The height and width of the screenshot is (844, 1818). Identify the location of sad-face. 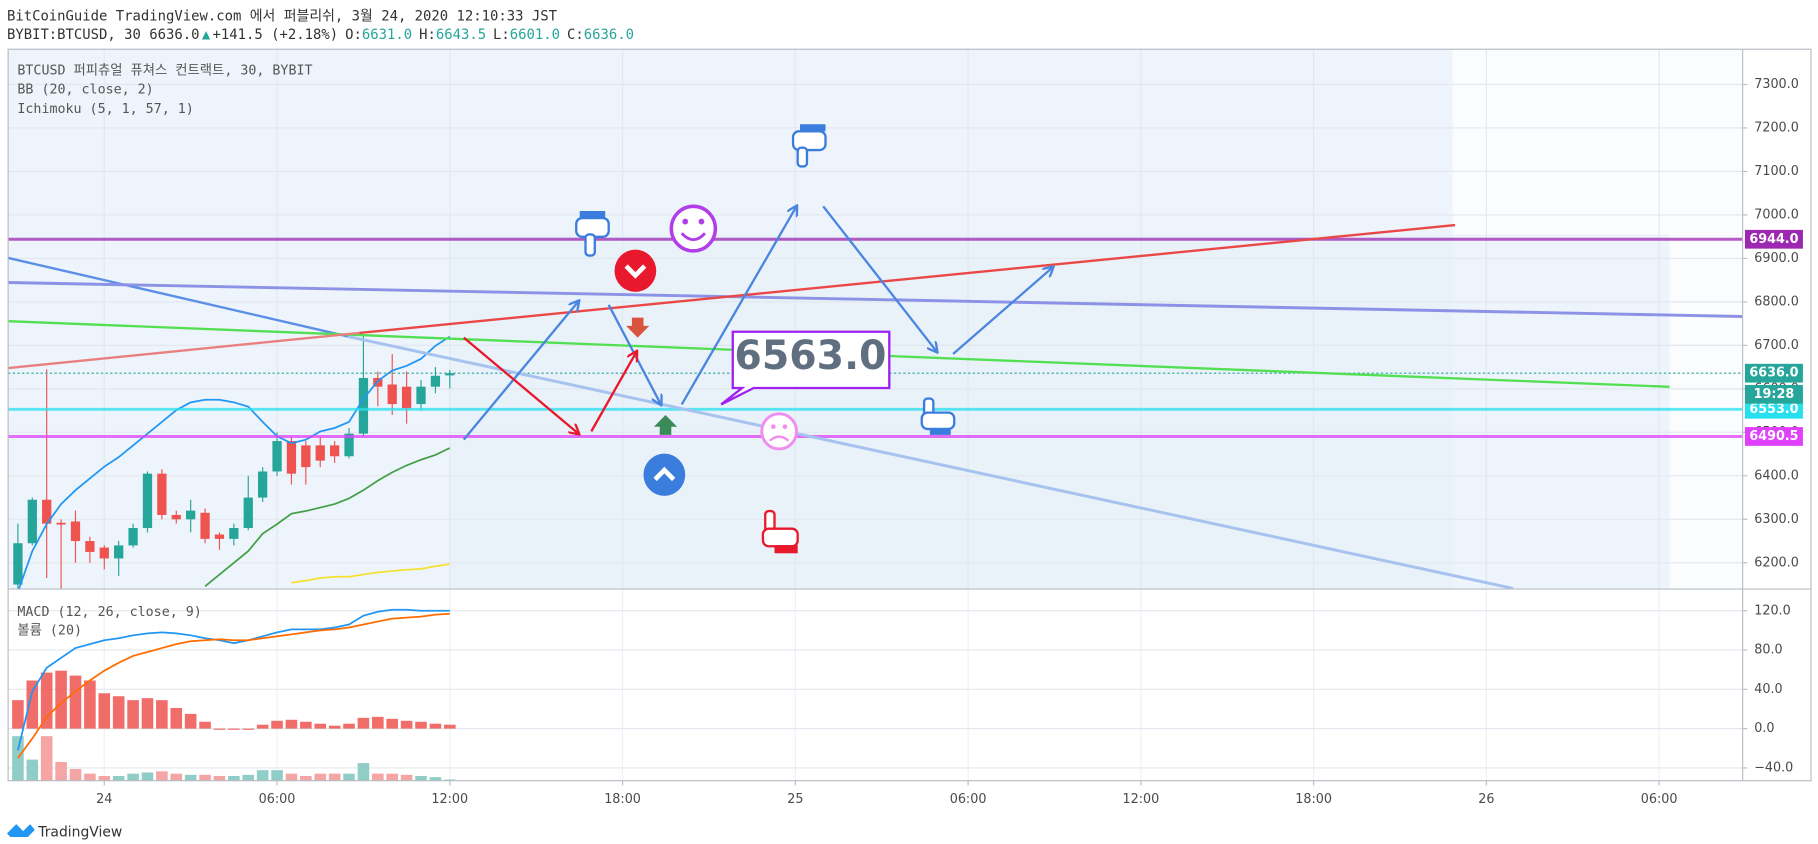
(779, 431).